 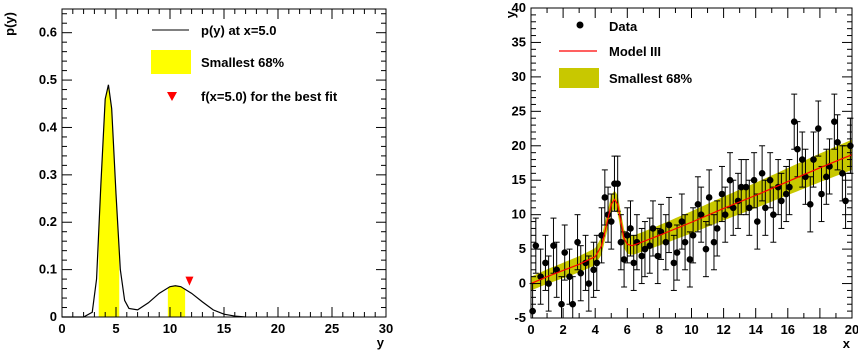 I want to click on x-axis-label: x, so click(x=847, y=343).